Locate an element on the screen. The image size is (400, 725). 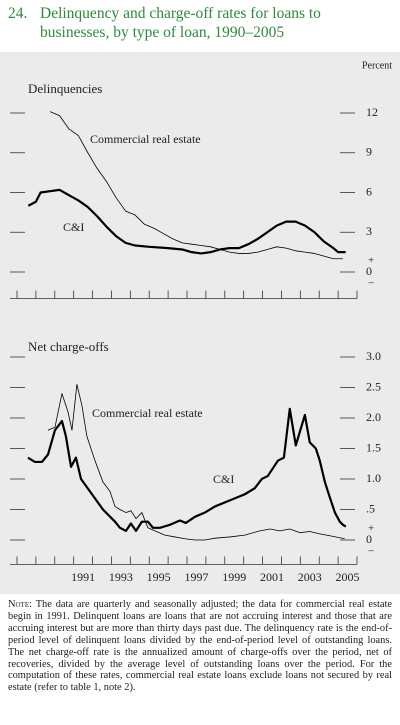
x-tick-label: 2001 is located at coordinates (272, 577).